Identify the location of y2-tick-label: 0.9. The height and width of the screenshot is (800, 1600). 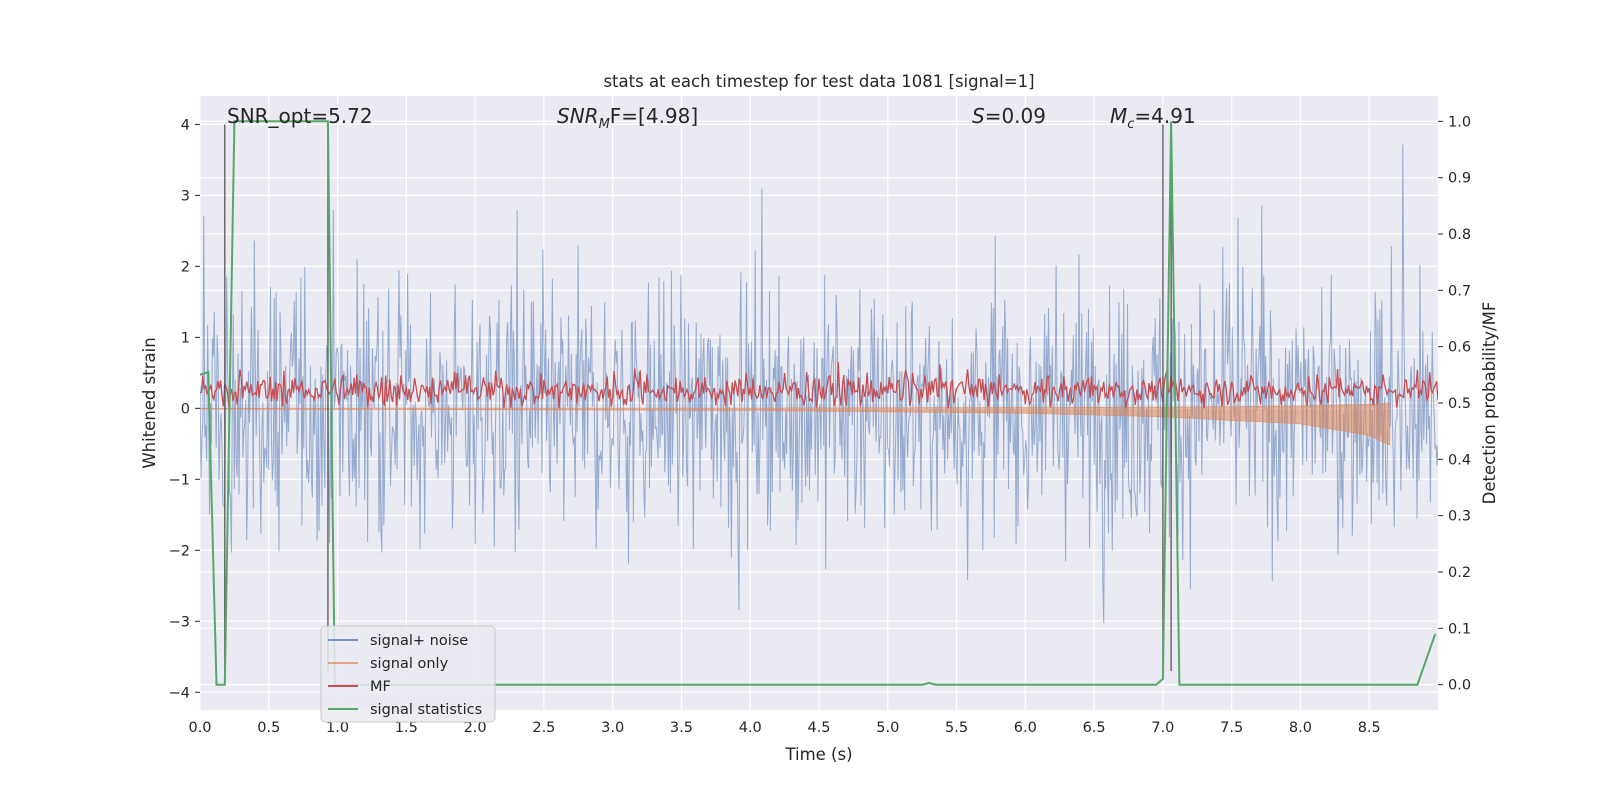
(1459, 179).